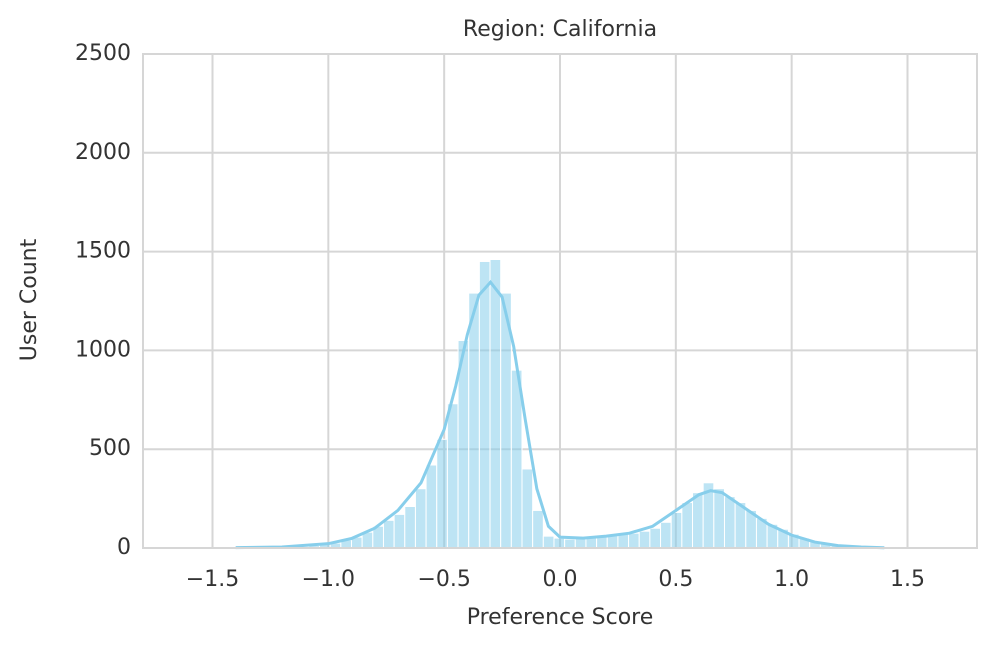  I want to click on y-tick-label: 2000, so click(103, 152).